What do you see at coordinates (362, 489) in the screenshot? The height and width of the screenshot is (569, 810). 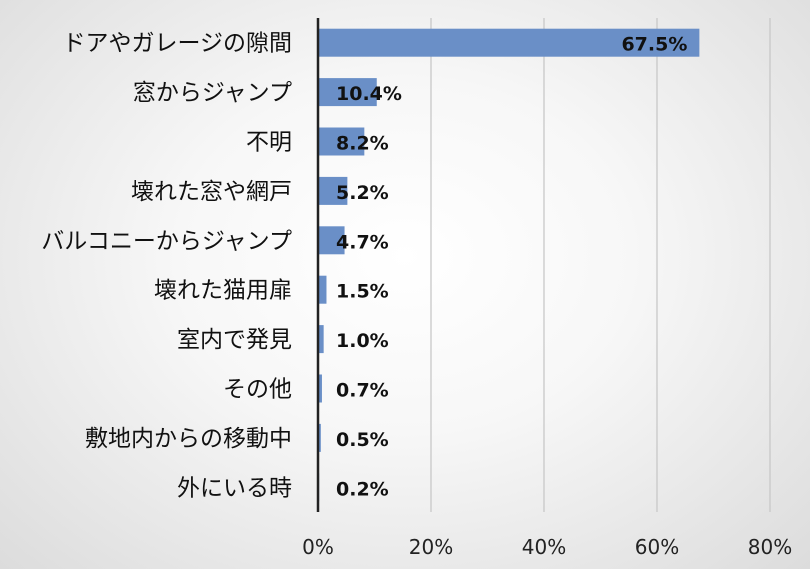 I see `value-label: 0.2%` at bounding box center [362, 489].